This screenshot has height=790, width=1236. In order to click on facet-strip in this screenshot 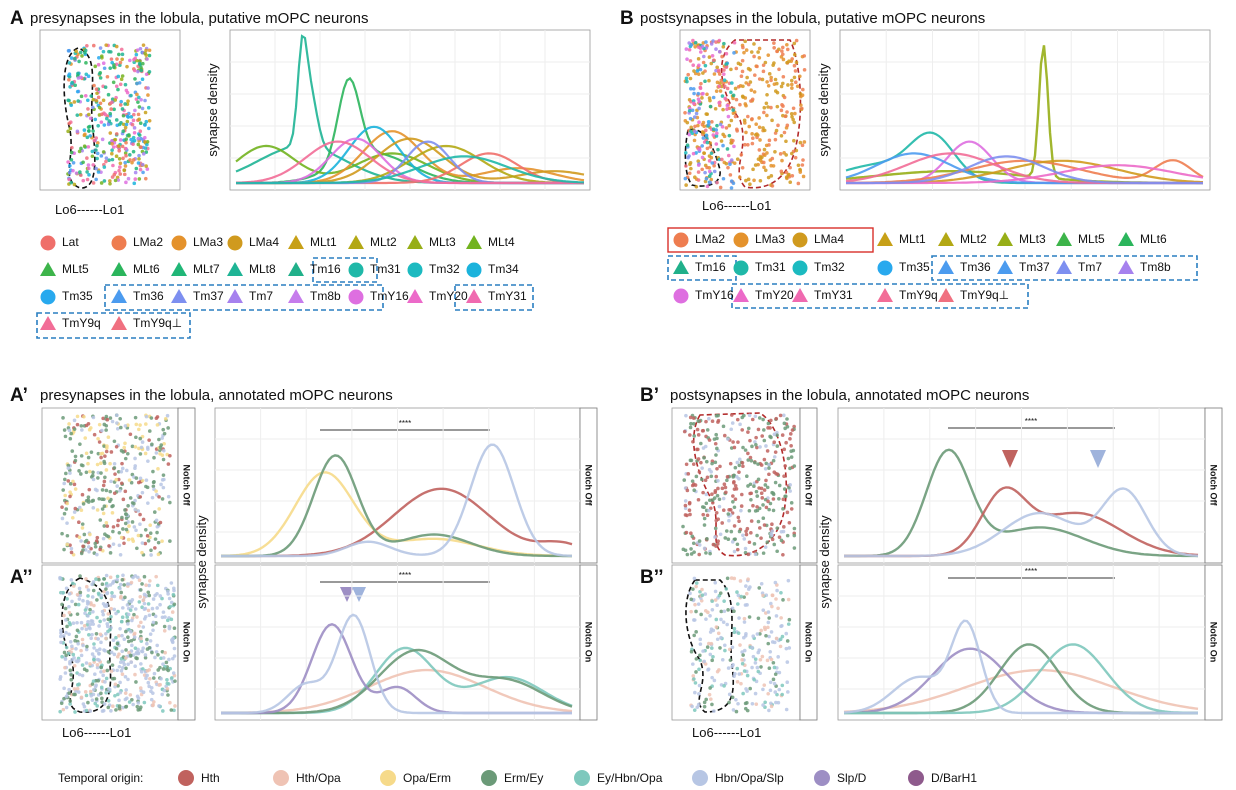, I will do `click(808, 642)`.